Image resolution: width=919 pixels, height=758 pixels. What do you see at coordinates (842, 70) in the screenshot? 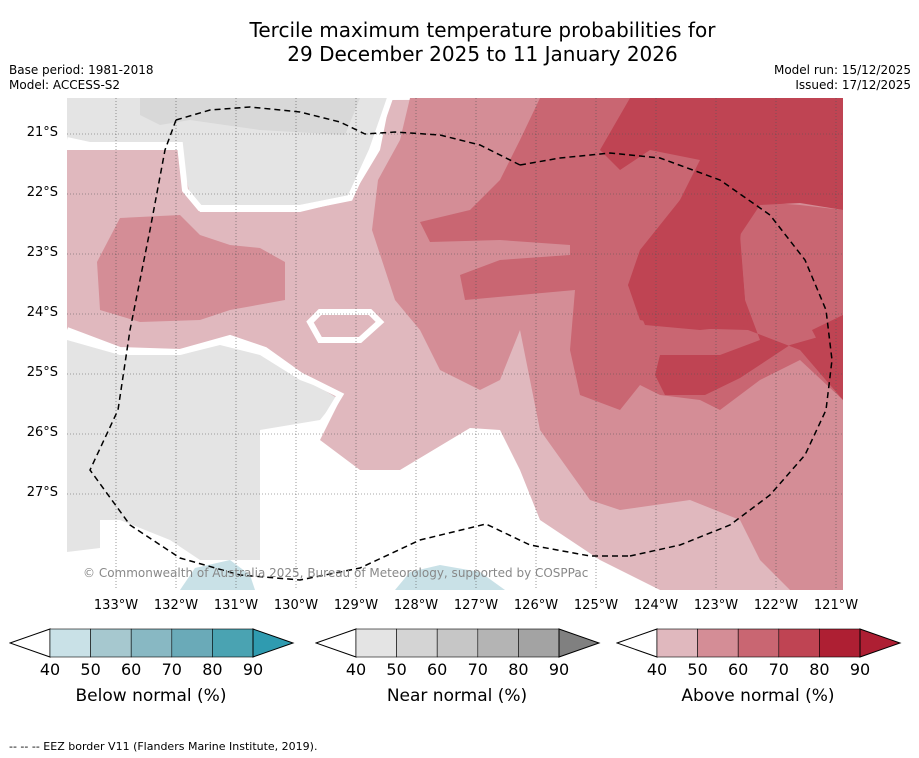
I see `model-run: Model run: 15/12/2025` at bounding box center [842, 70].